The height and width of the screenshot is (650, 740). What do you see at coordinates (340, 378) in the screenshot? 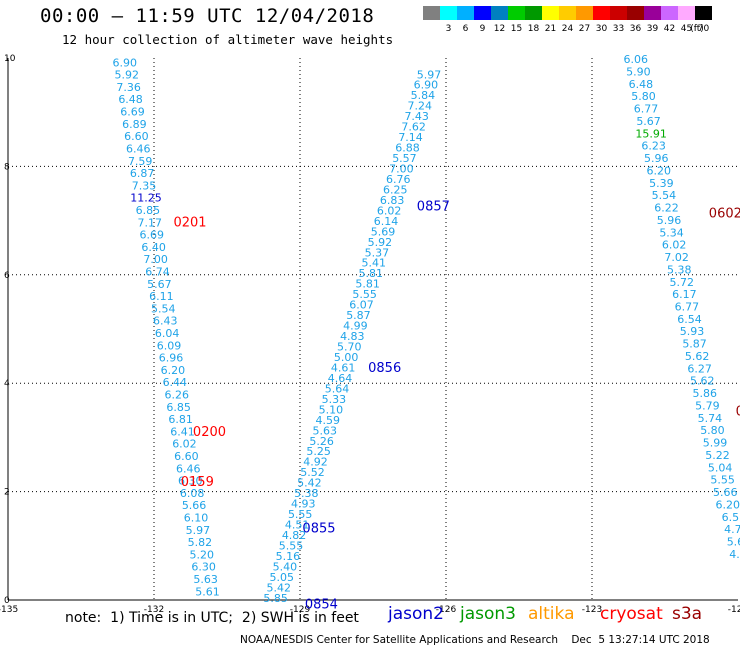
I see `wave-height-value: 4.64` at bounding box center [340, 378].